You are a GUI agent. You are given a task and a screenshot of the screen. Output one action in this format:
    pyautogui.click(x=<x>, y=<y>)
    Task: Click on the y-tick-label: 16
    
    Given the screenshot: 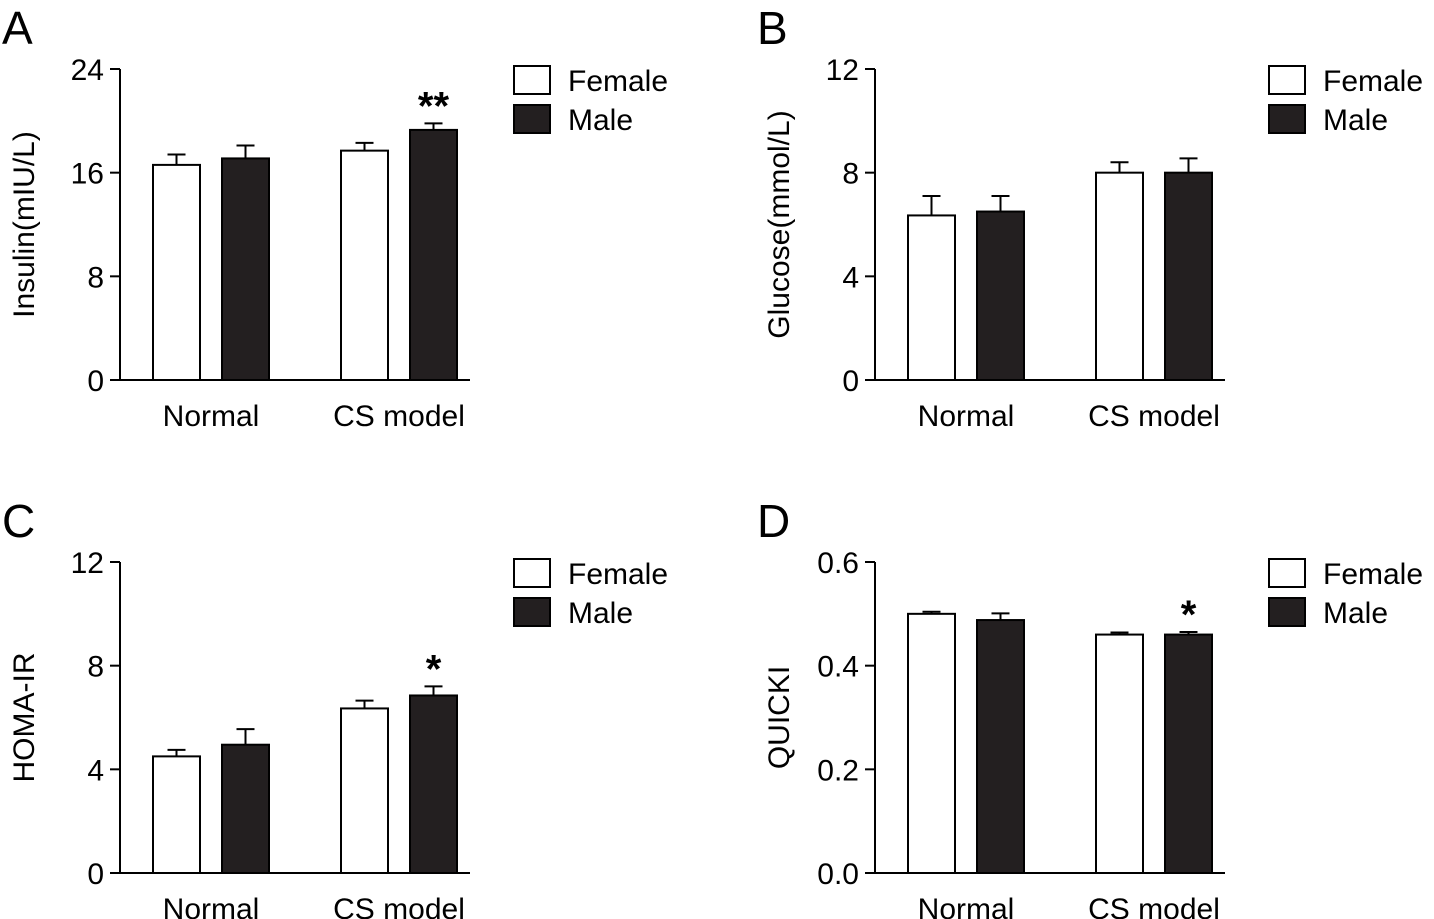 What is the action you would take?
    pyautogui.click(x=87, y=174)
    